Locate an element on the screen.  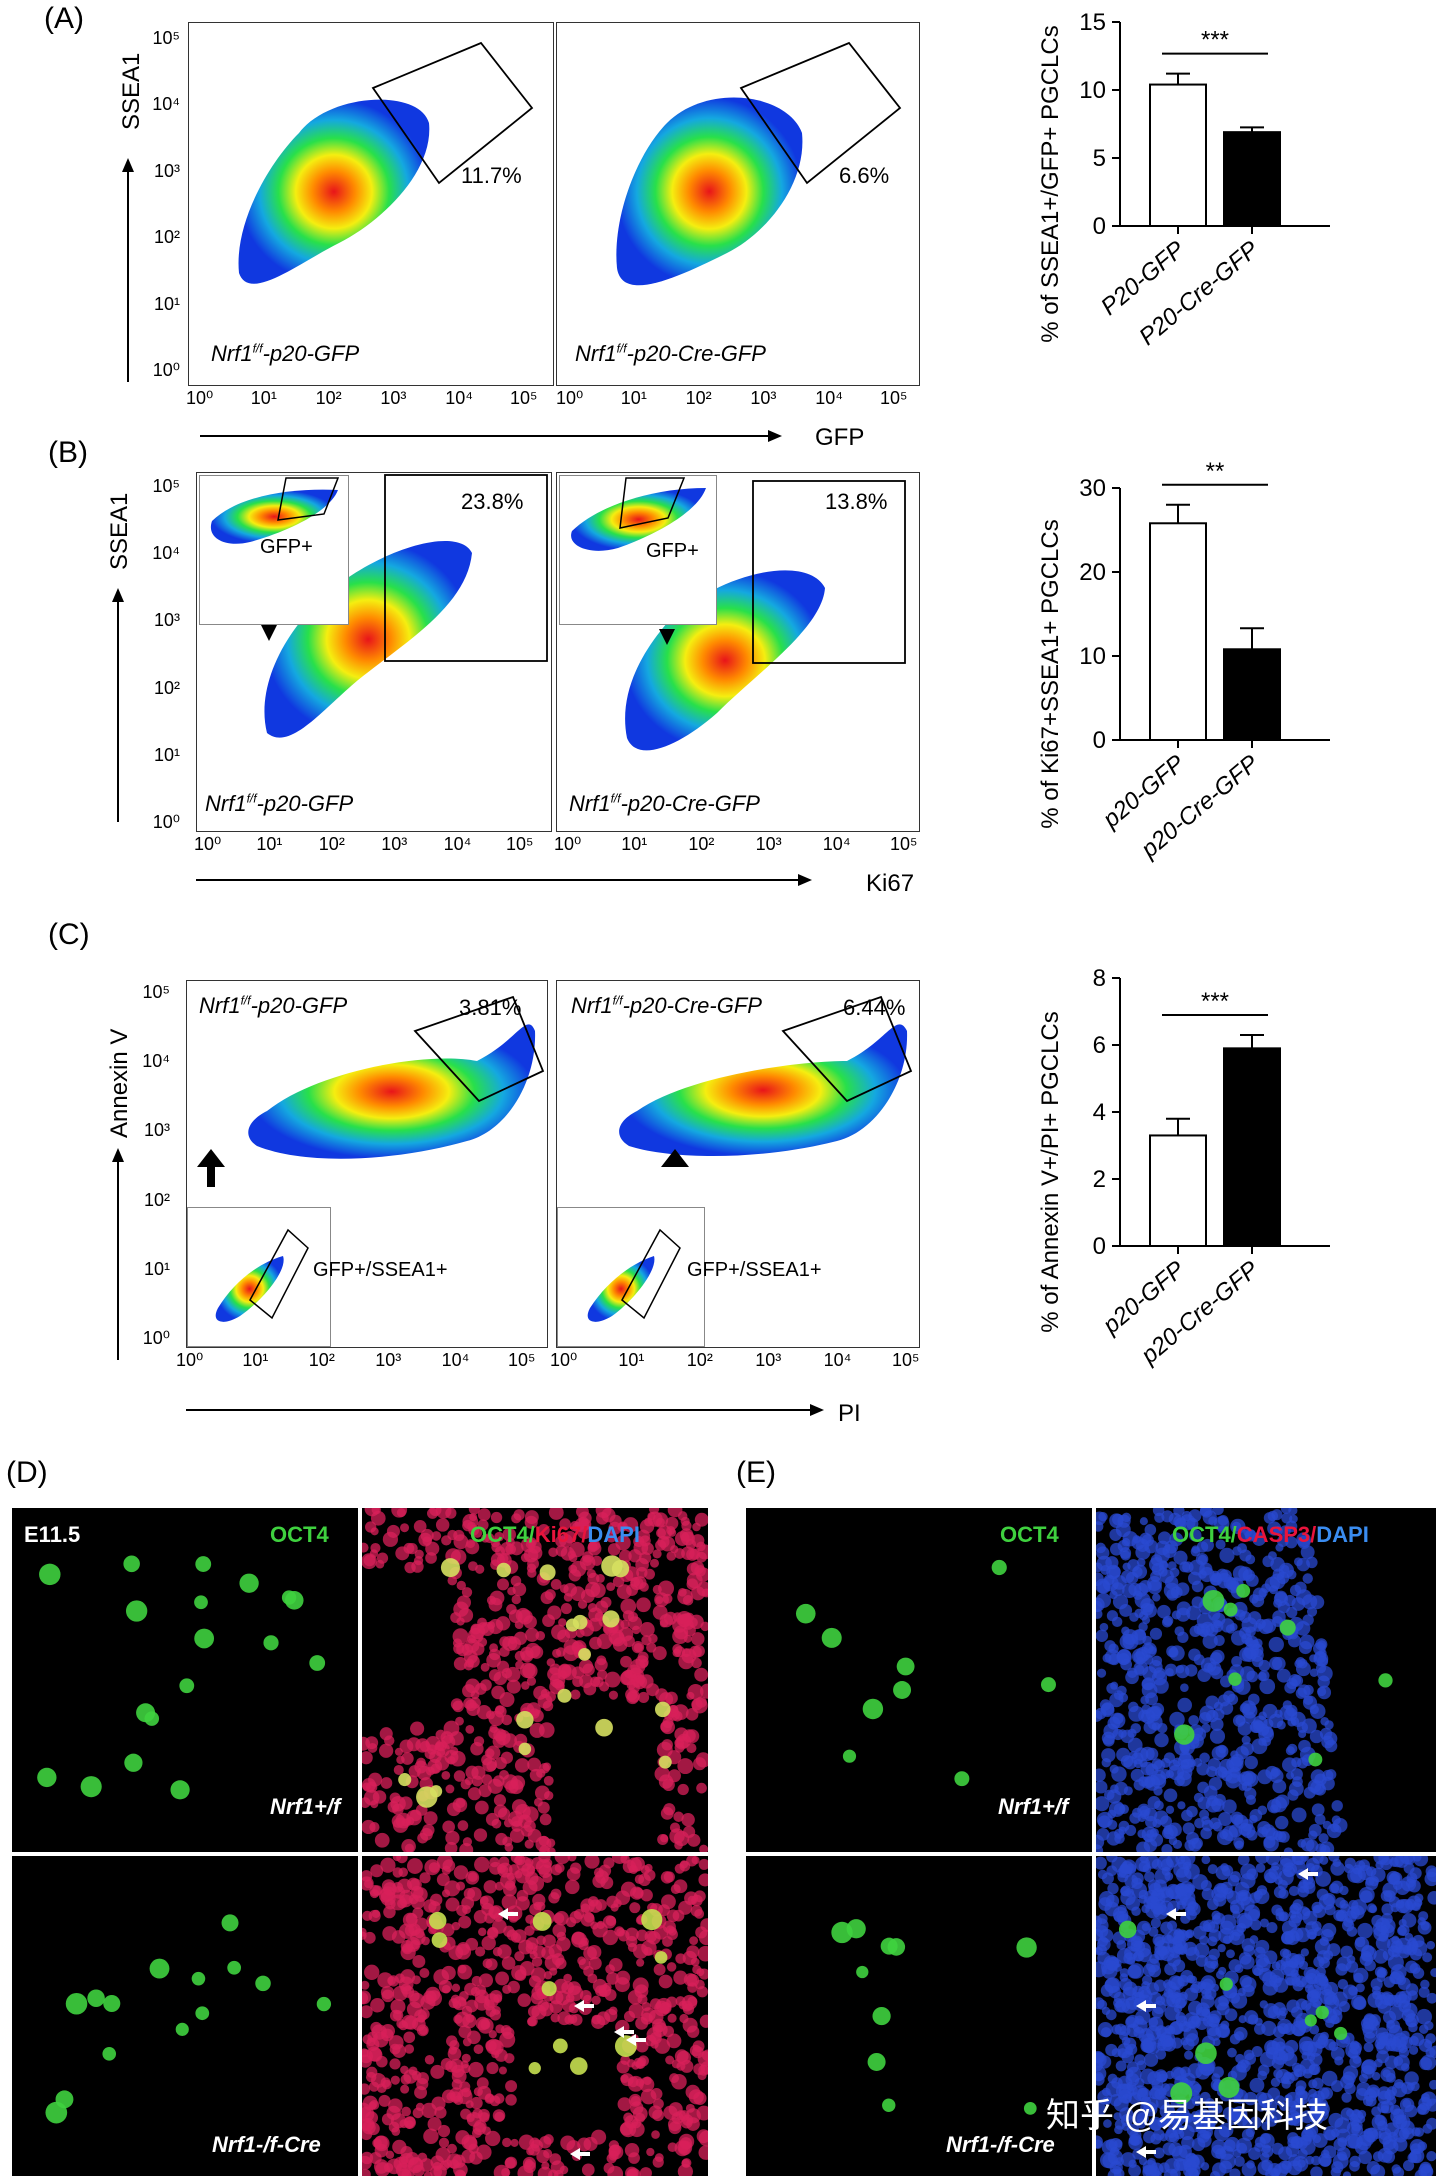
arrow-shaft is located at coordinates (211, 1174).